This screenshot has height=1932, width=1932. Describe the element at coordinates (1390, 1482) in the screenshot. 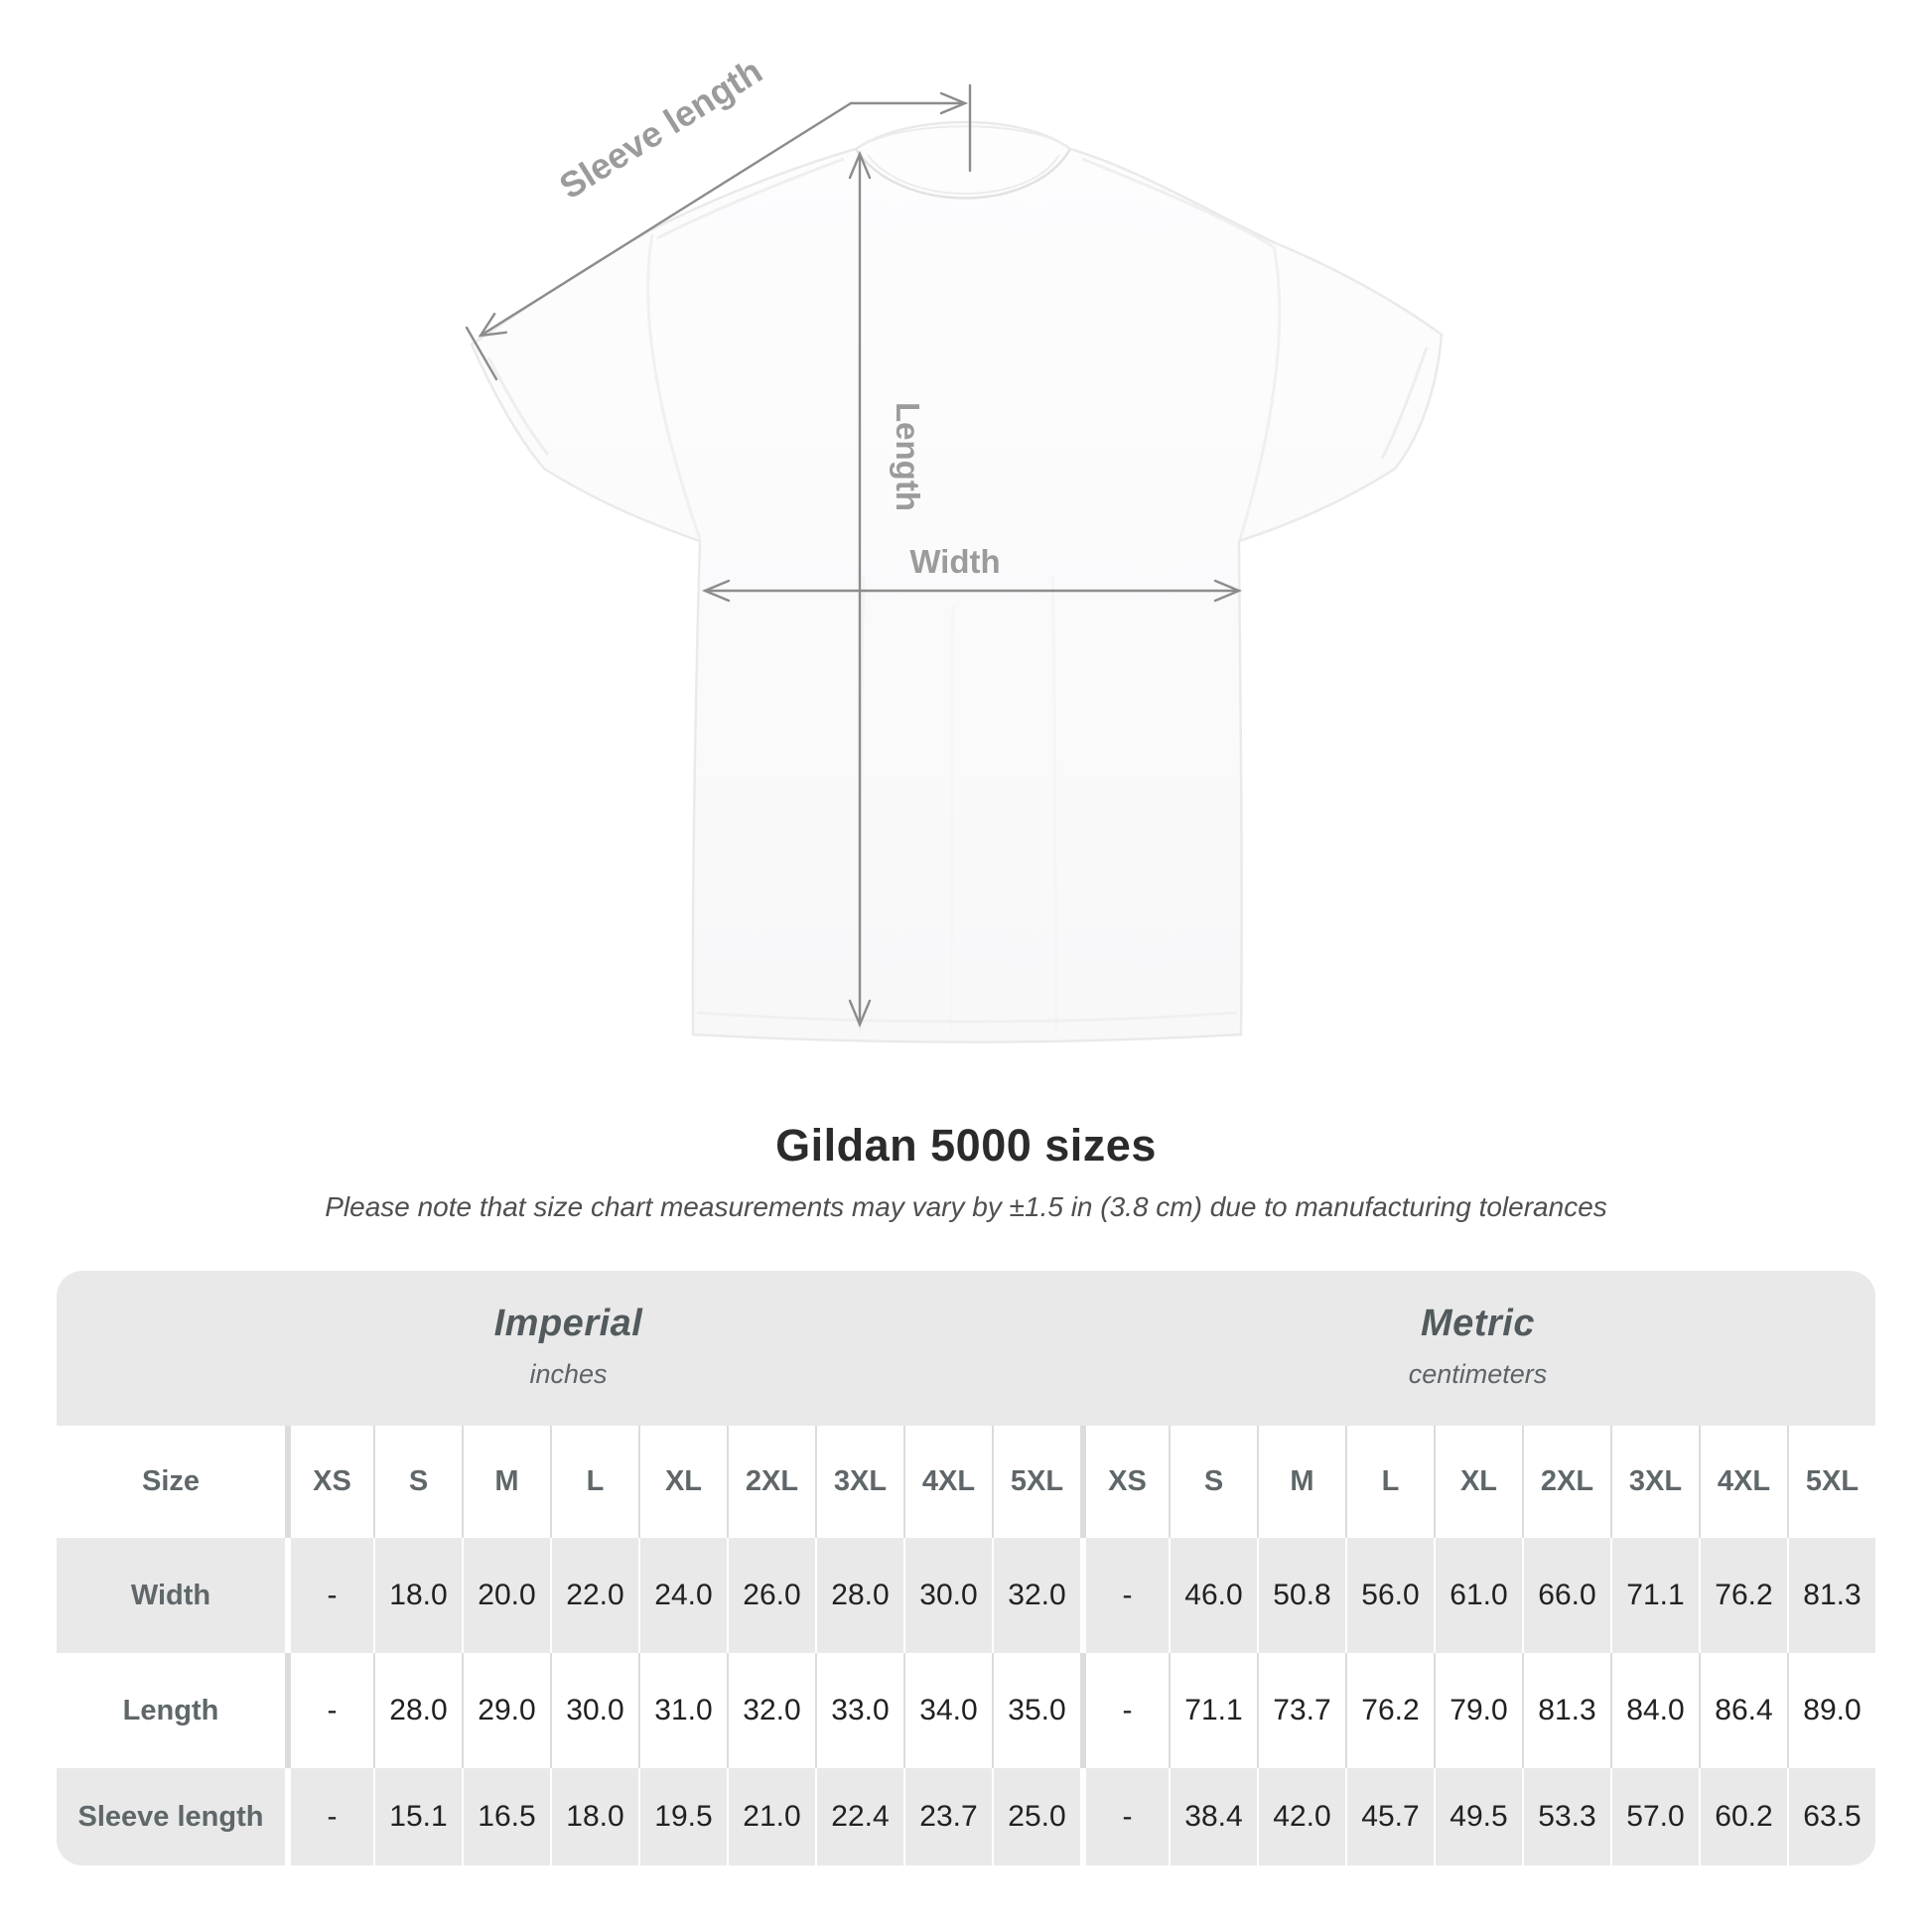

I see `metric-size-header: L` at that location.